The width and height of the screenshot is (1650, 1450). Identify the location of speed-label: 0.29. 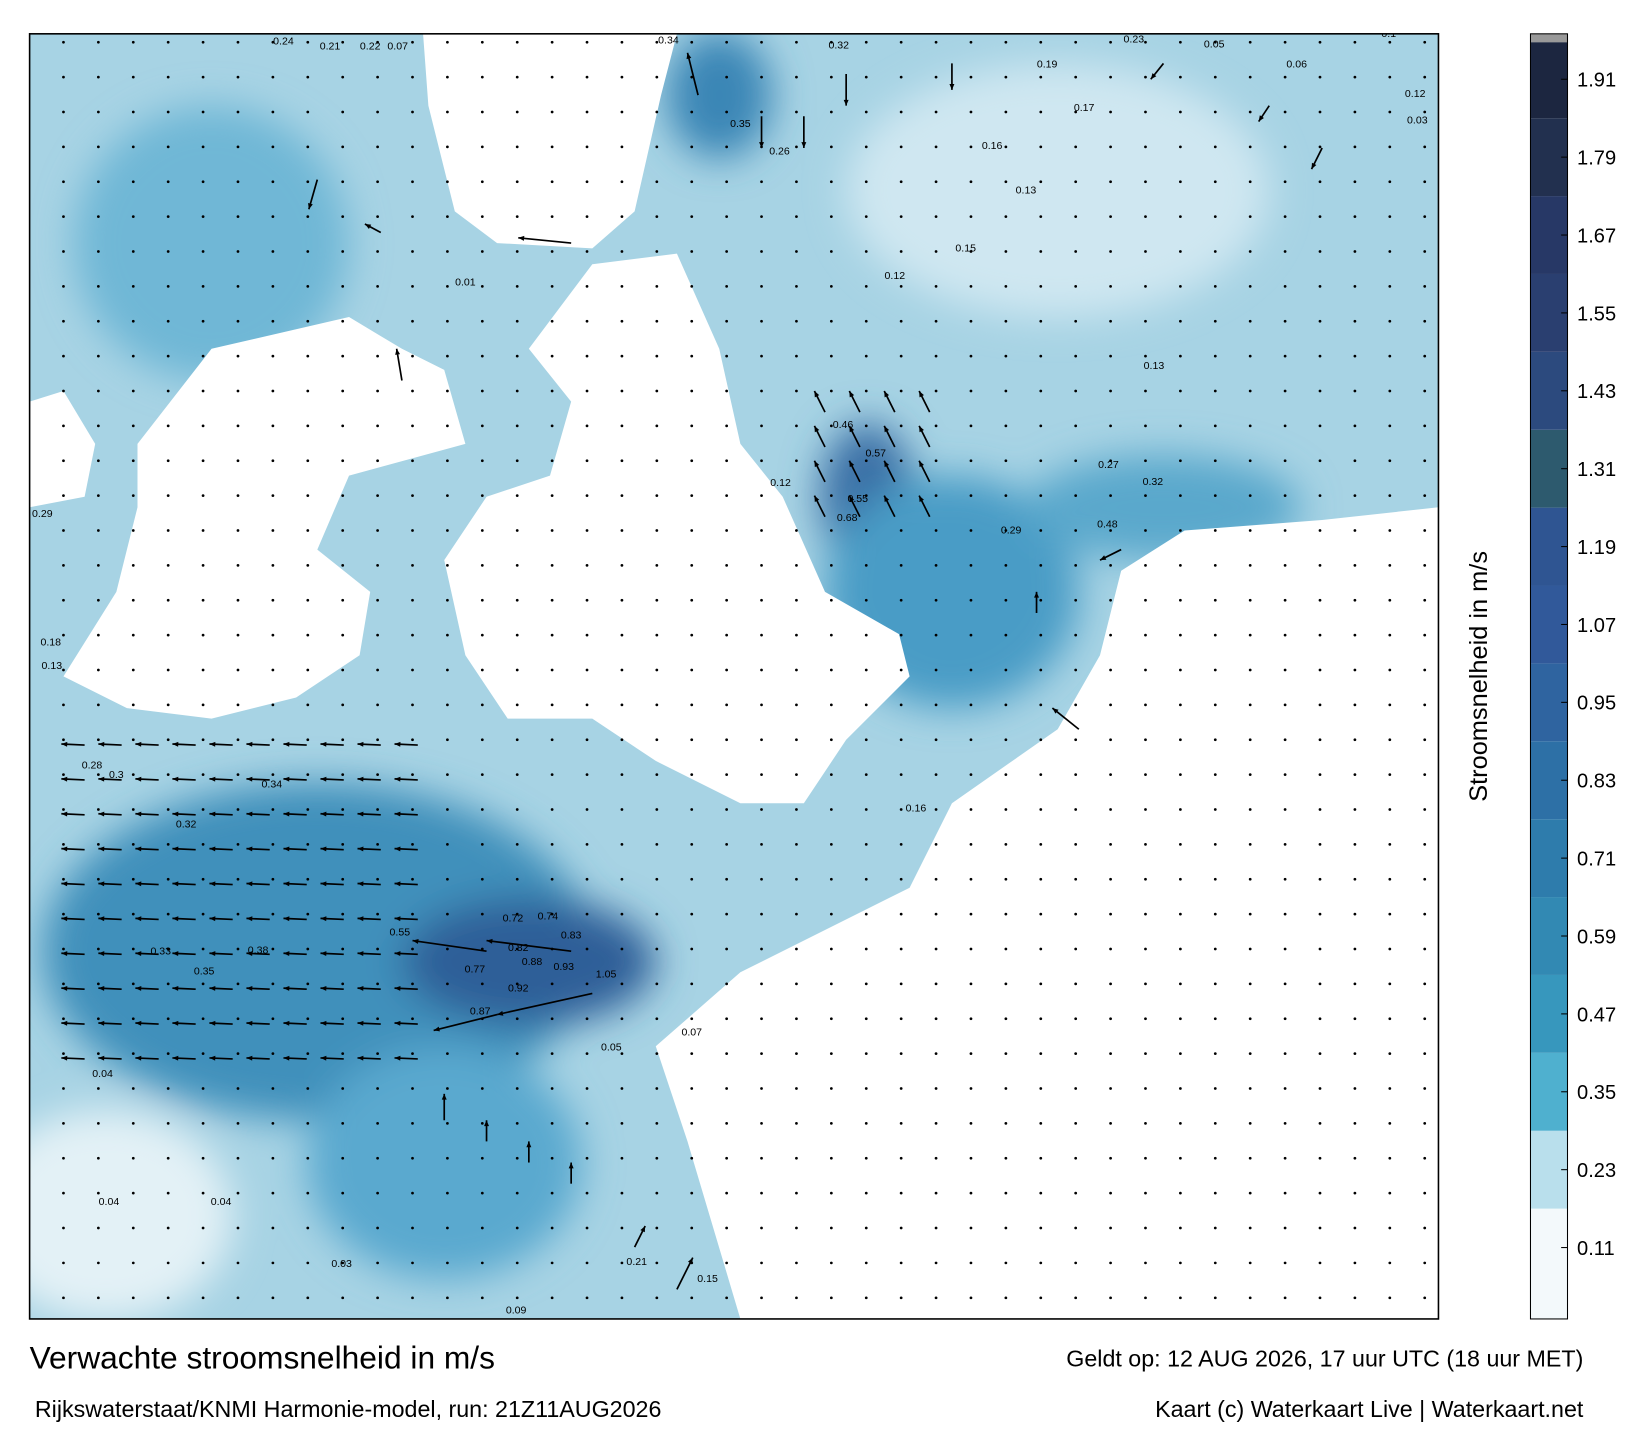
(1011, 531).